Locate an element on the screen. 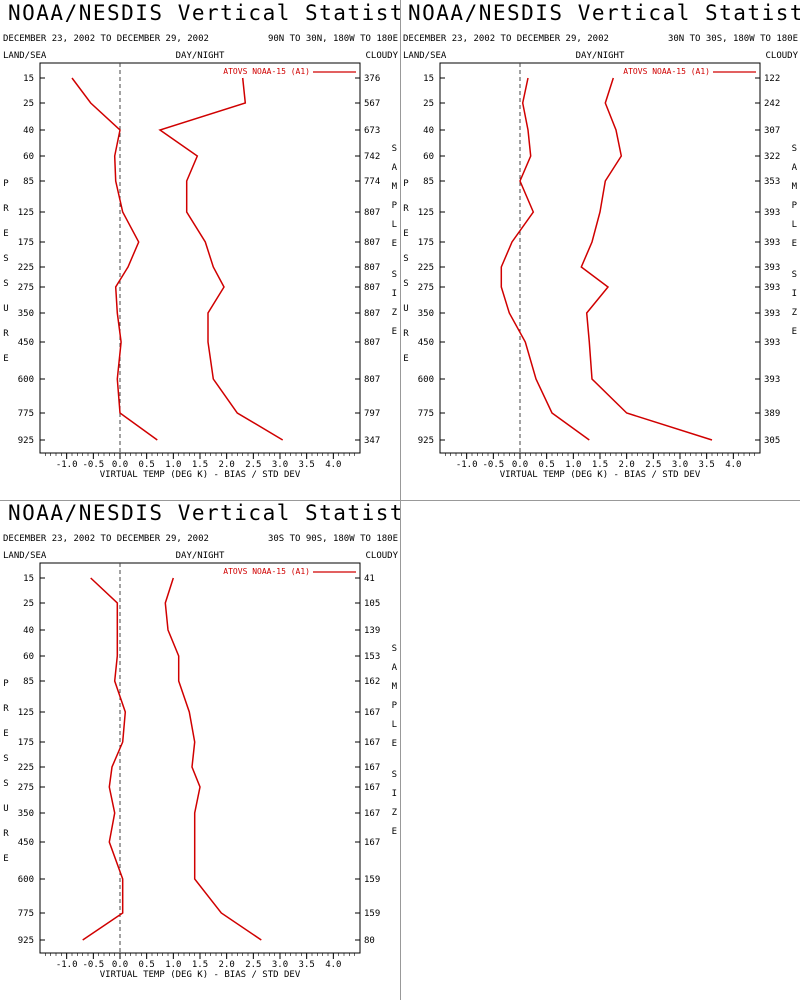  sample-size-label: 389 is located at coordinates (772, 414).